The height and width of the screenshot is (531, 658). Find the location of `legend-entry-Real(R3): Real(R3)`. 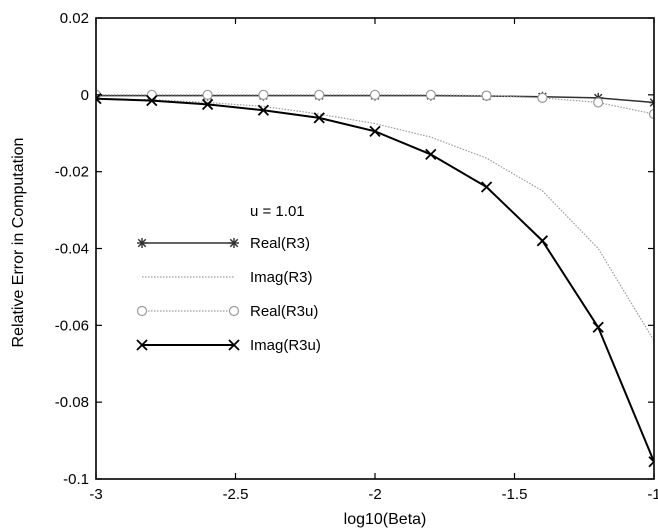

legend-entry-Real(R3): Real(R3) is located at coordinates (223, 243).